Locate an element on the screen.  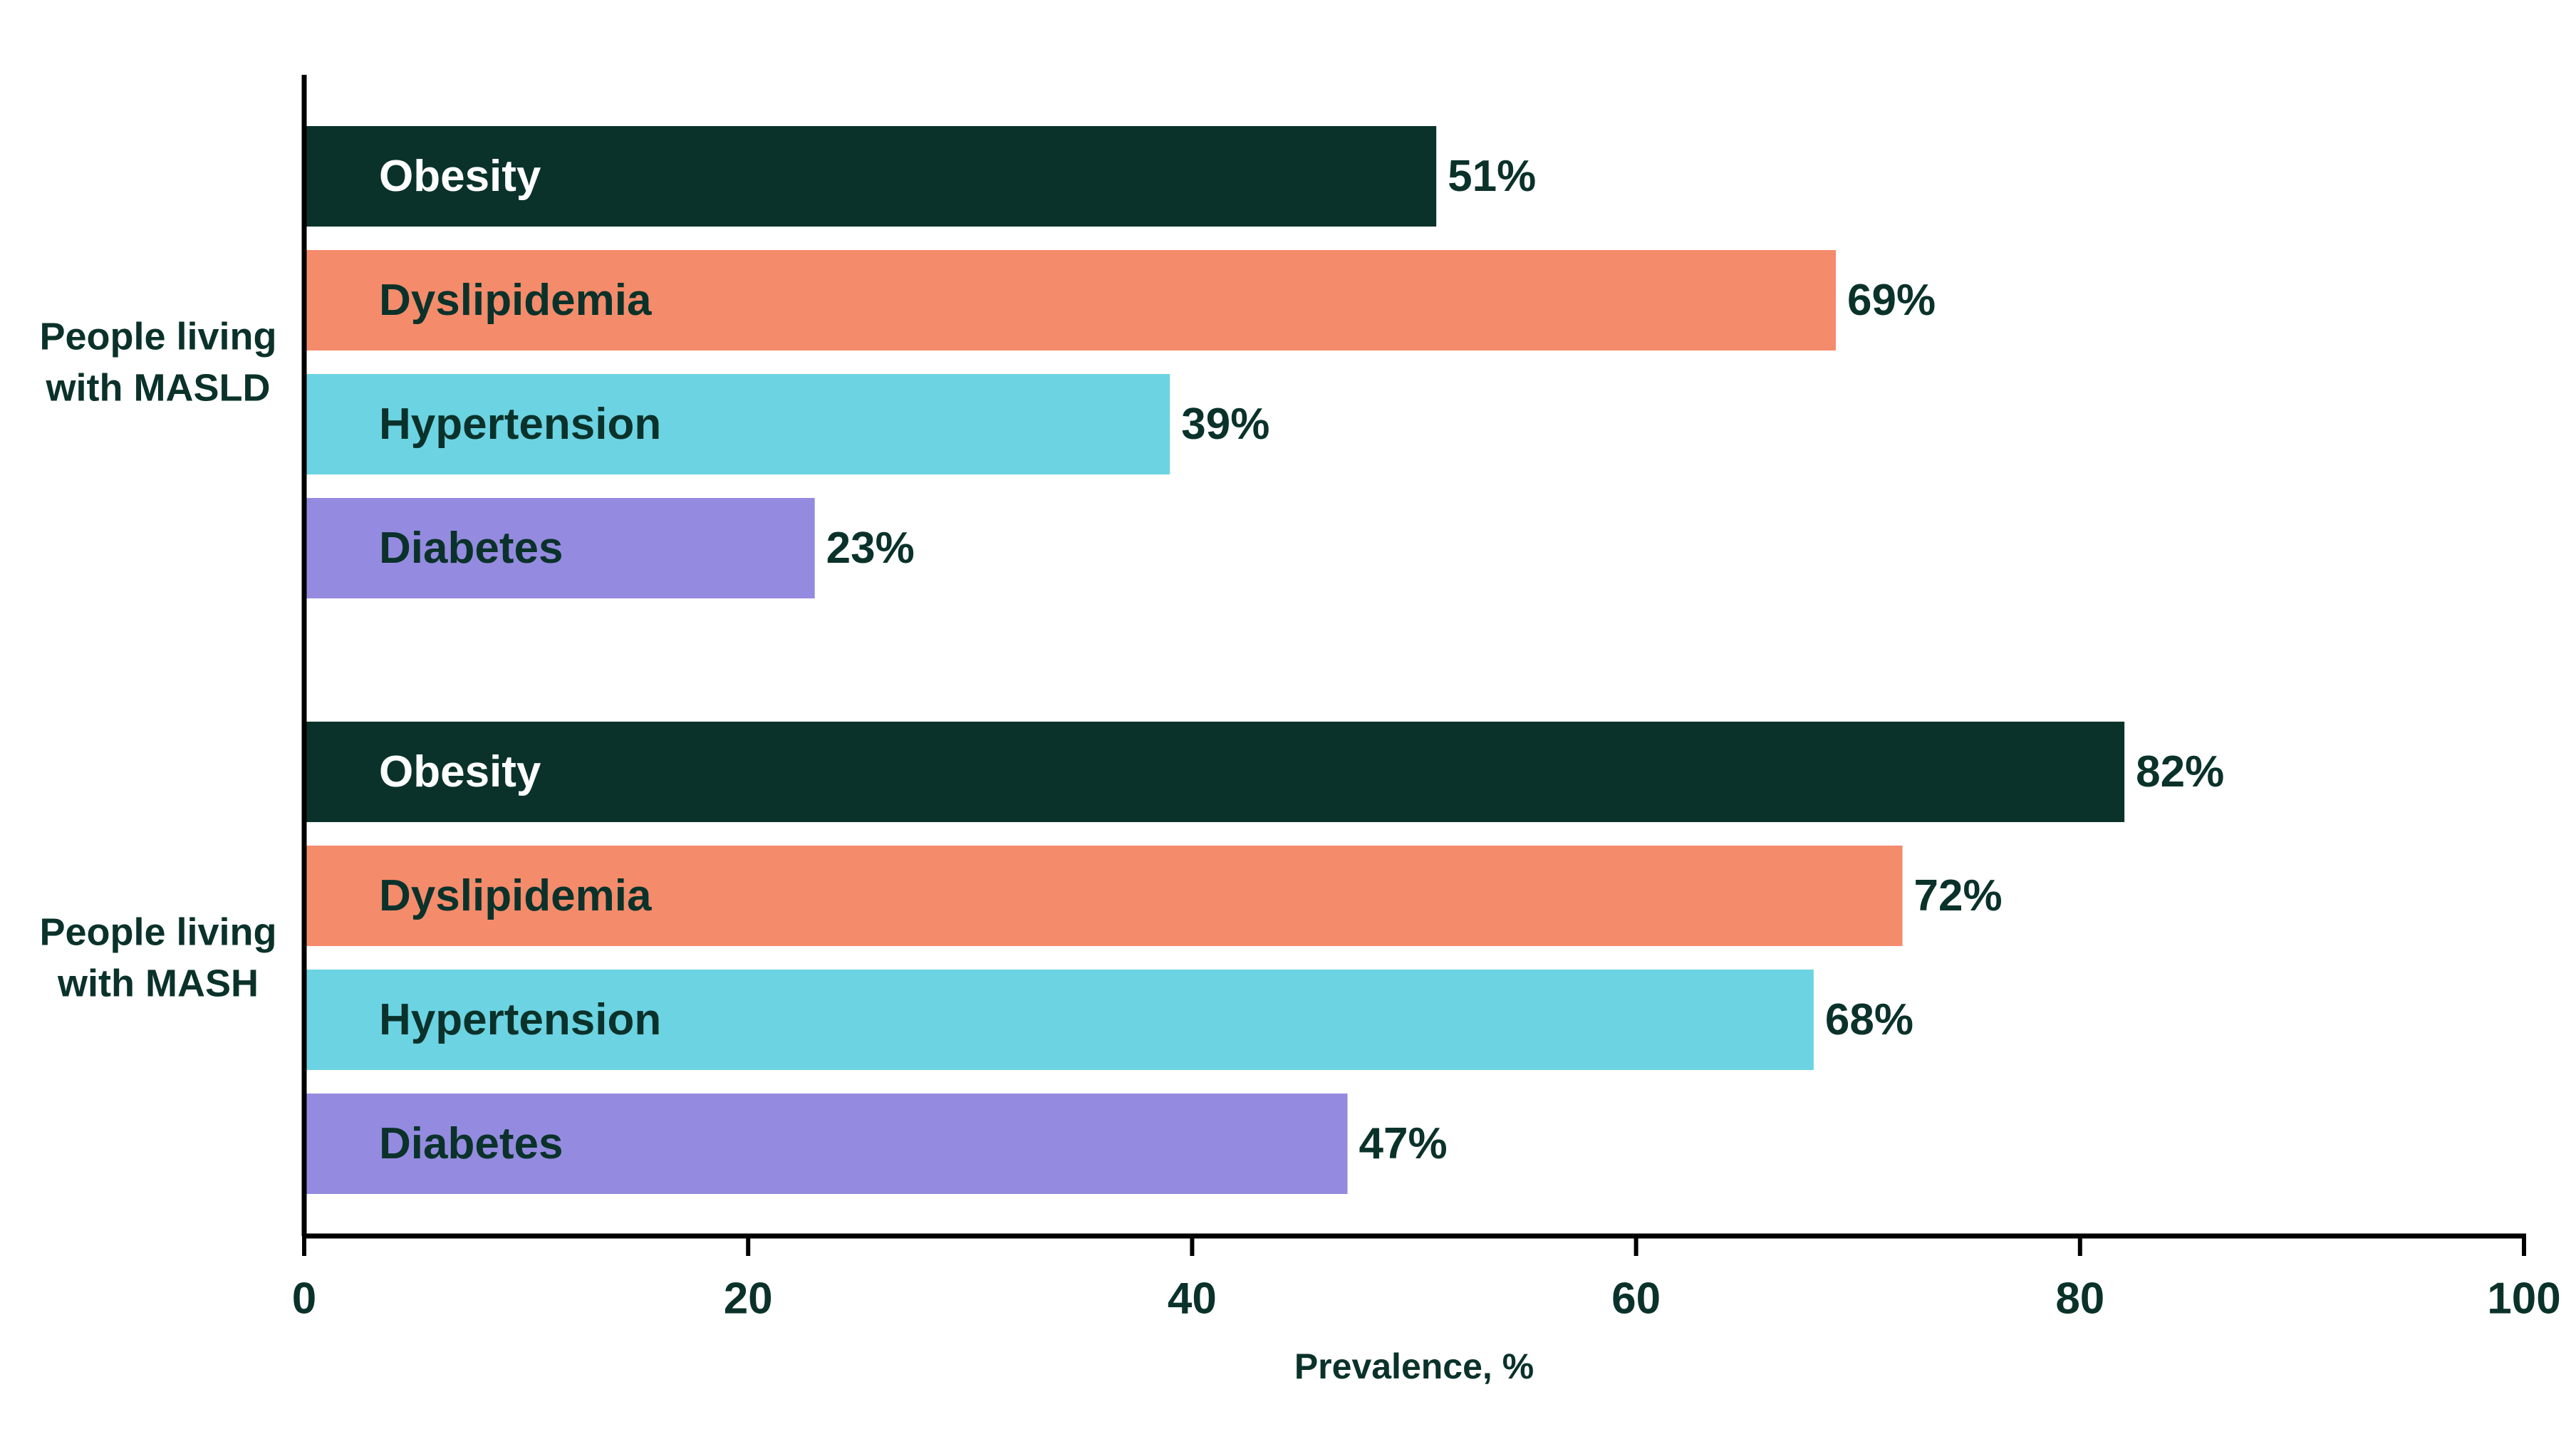
value-label-masld-obesity: 51% is located at coordinates (1492, 176).